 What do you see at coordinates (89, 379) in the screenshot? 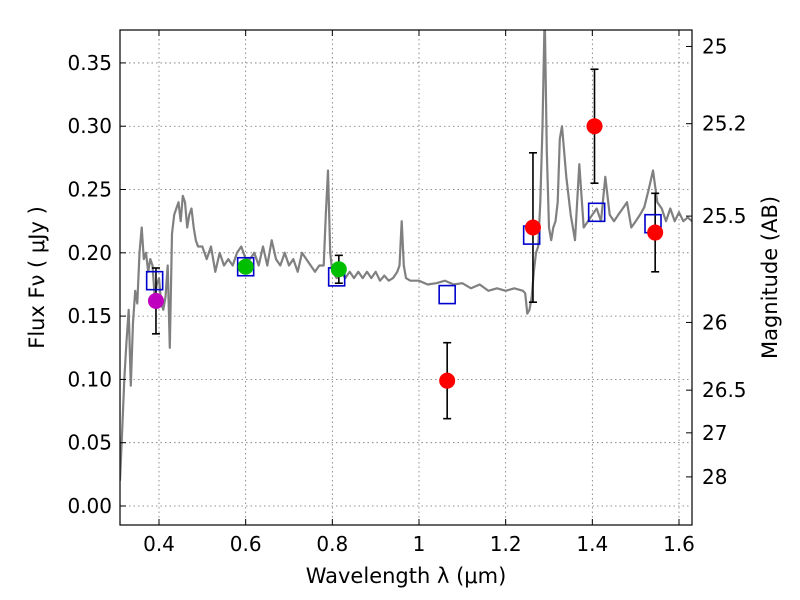
I see `y-tick-label: 0.10` at bounding box center [89, 379].